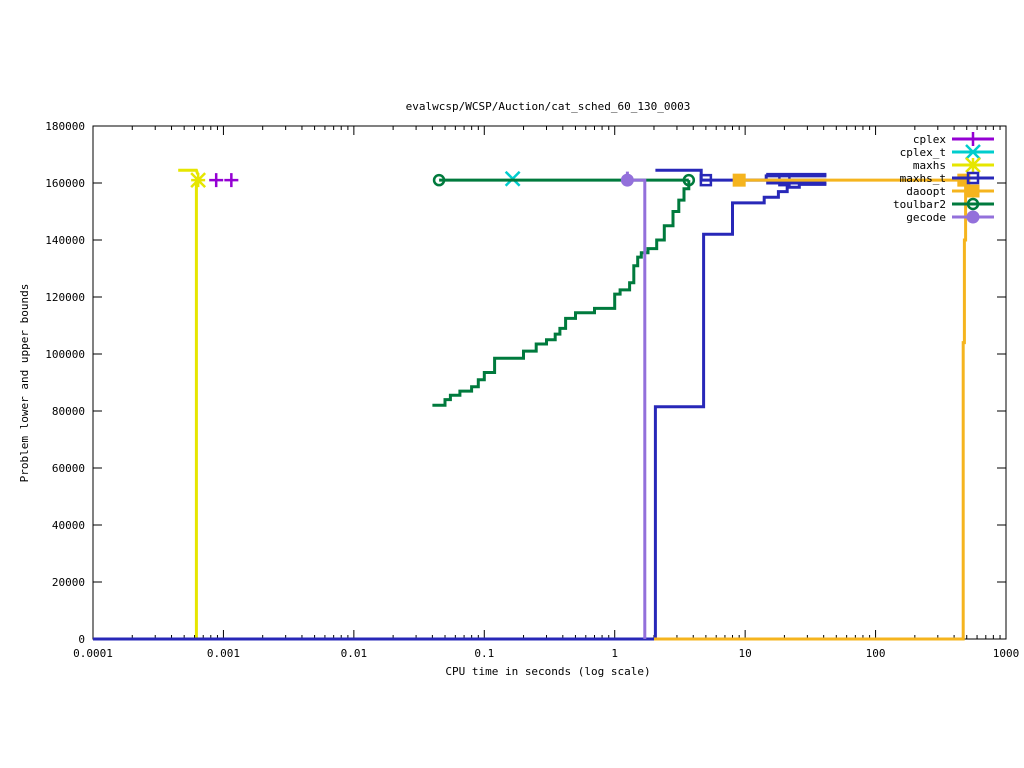 The height and width of the screenshot is (768, 1024). I want to click on data-point-gecode, so click(627, 180).